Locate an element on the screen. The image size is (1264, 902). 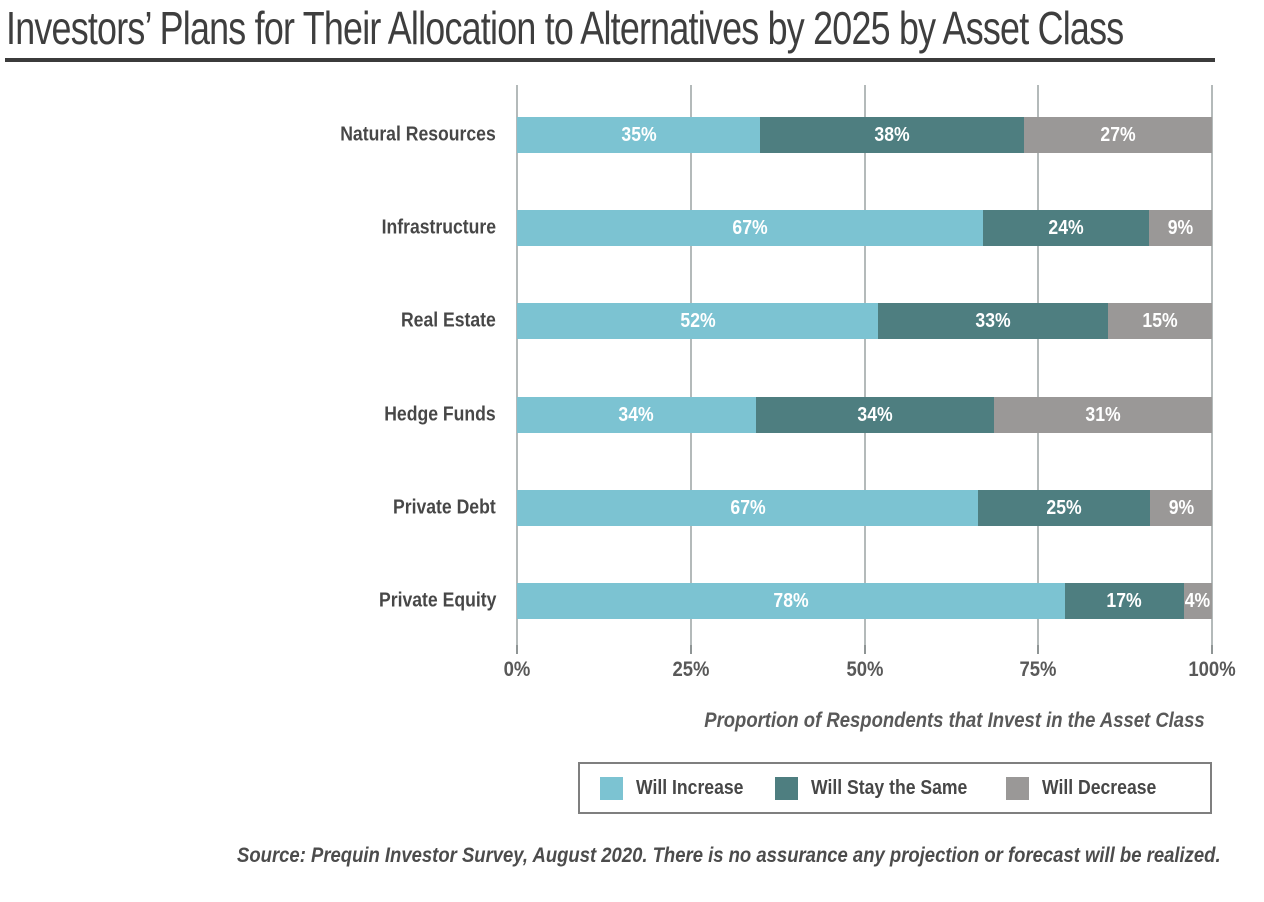
bar-segment-value: 4% is located at coordinates (1198, 600).